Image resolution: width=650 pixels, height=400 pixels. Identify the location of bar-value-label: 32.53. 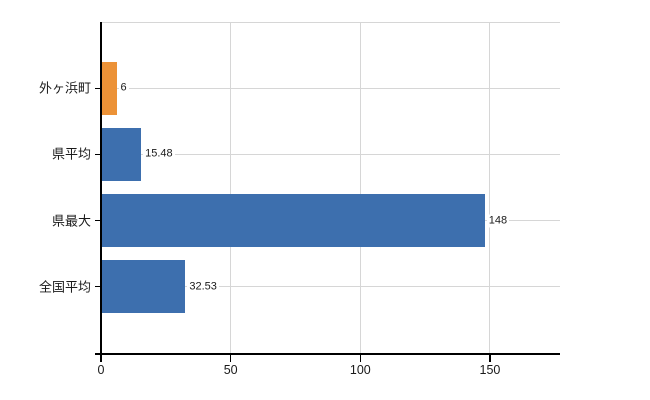
(203, 287).